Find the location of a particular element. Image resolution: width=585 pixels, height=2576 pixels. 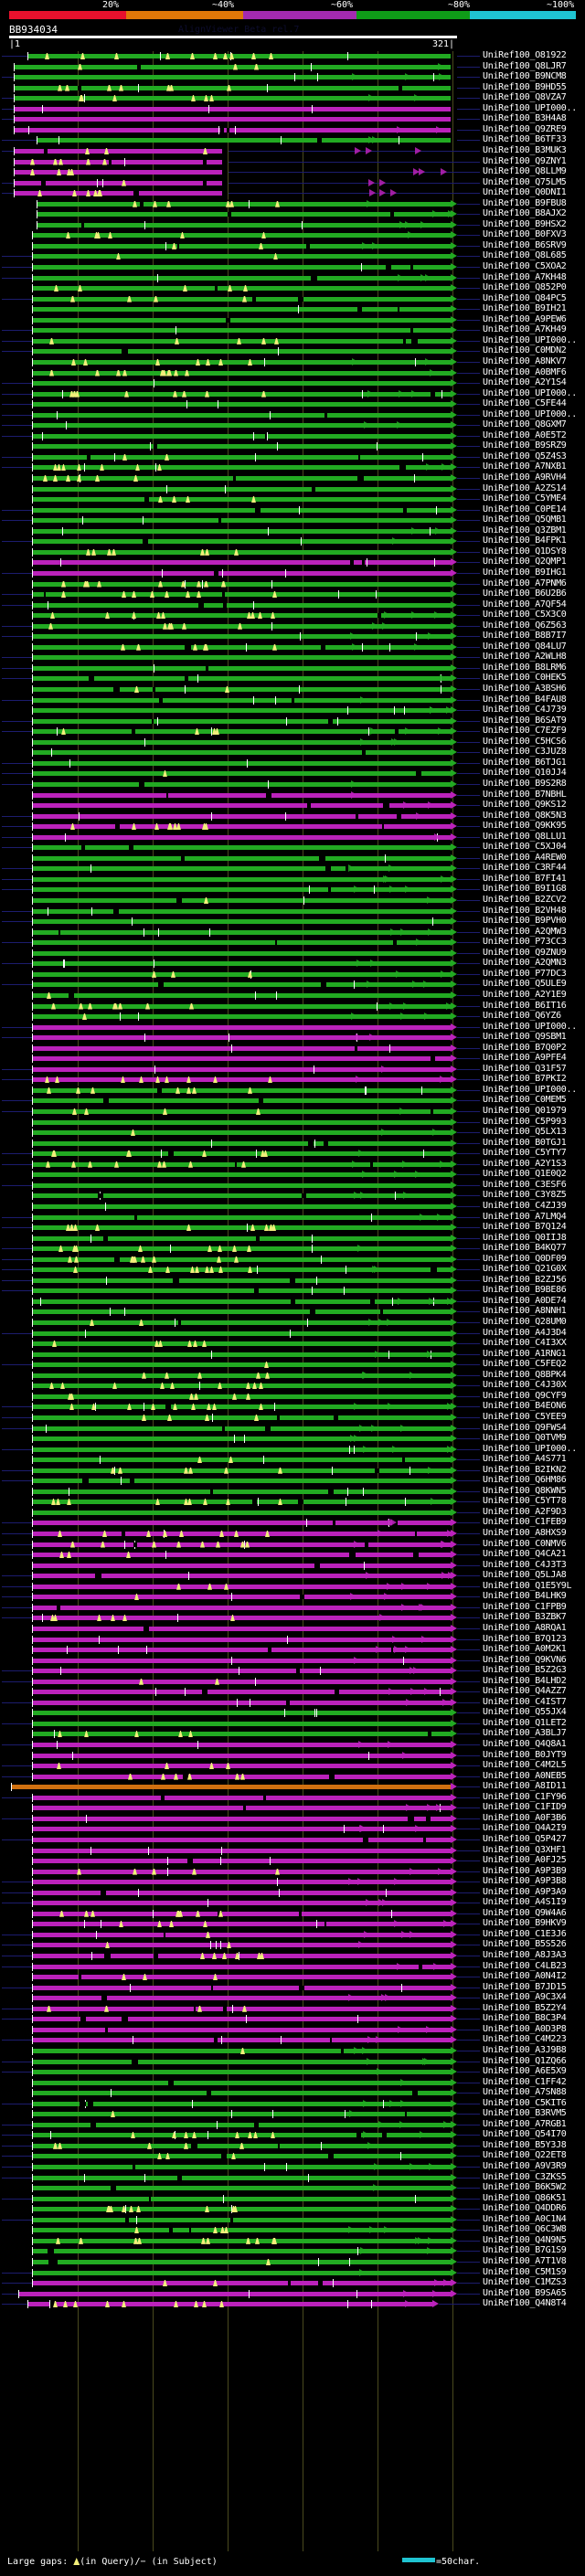

hit-accession-label: UniRef100_B3ZBK7 is located at coordinates (525, 1617).